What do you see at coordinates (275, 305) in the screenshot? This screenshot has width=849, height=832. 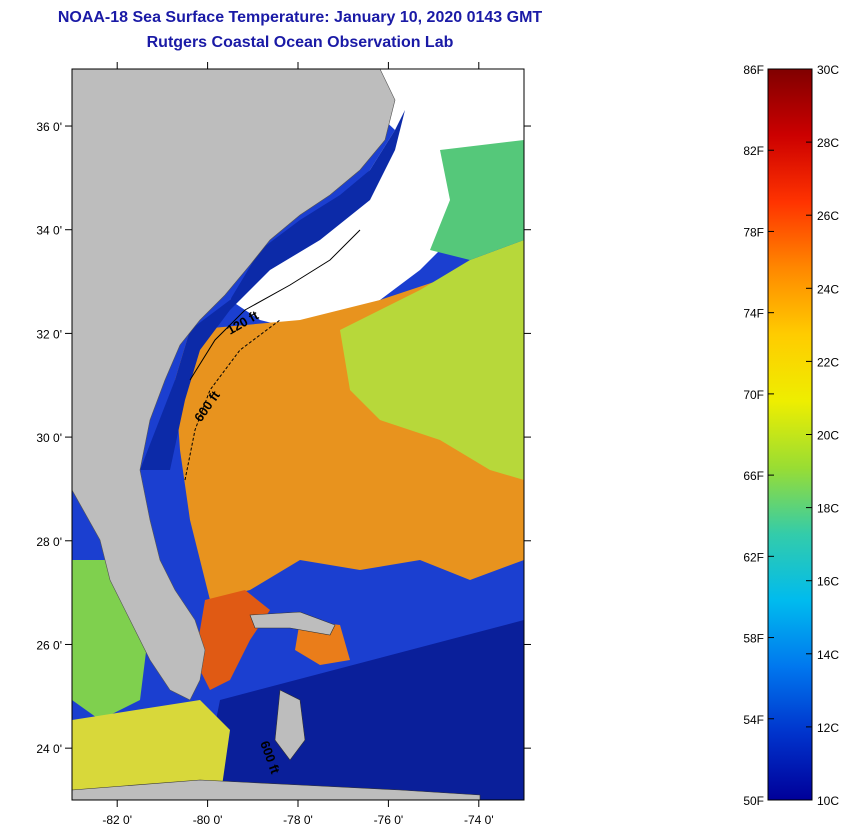 I see `isobath-120ft-line` at bounding box center [275, 305].